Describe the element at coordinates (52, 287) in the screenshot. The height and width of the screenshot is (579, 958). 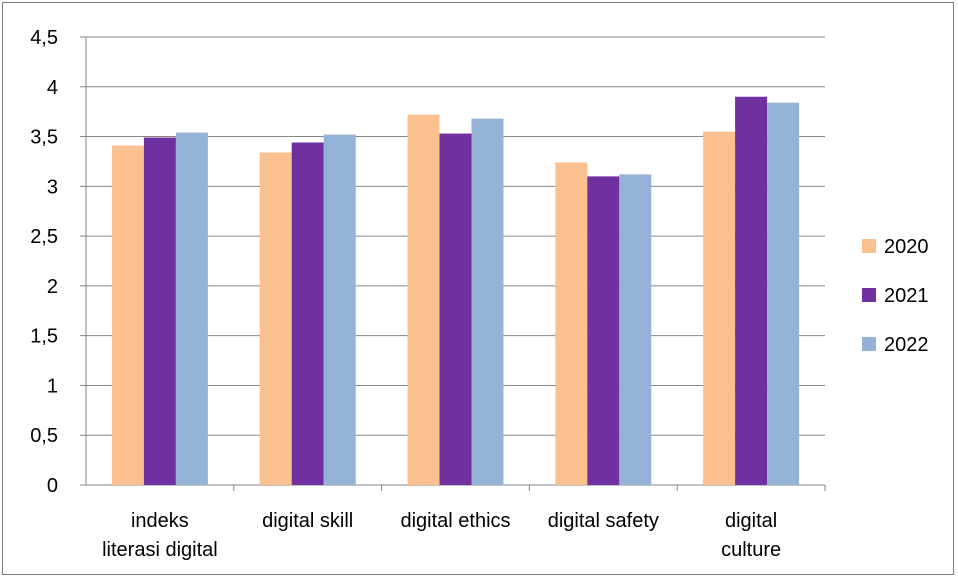
I see `y-tick-label: 2` at that location.